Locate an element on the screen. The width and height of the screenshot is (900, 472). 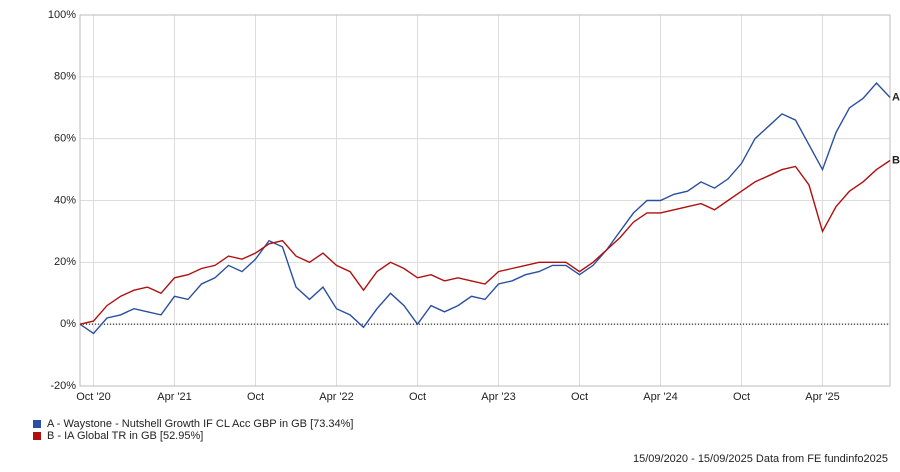
y-tick-label: 60% is located at coordinates (65, 139).